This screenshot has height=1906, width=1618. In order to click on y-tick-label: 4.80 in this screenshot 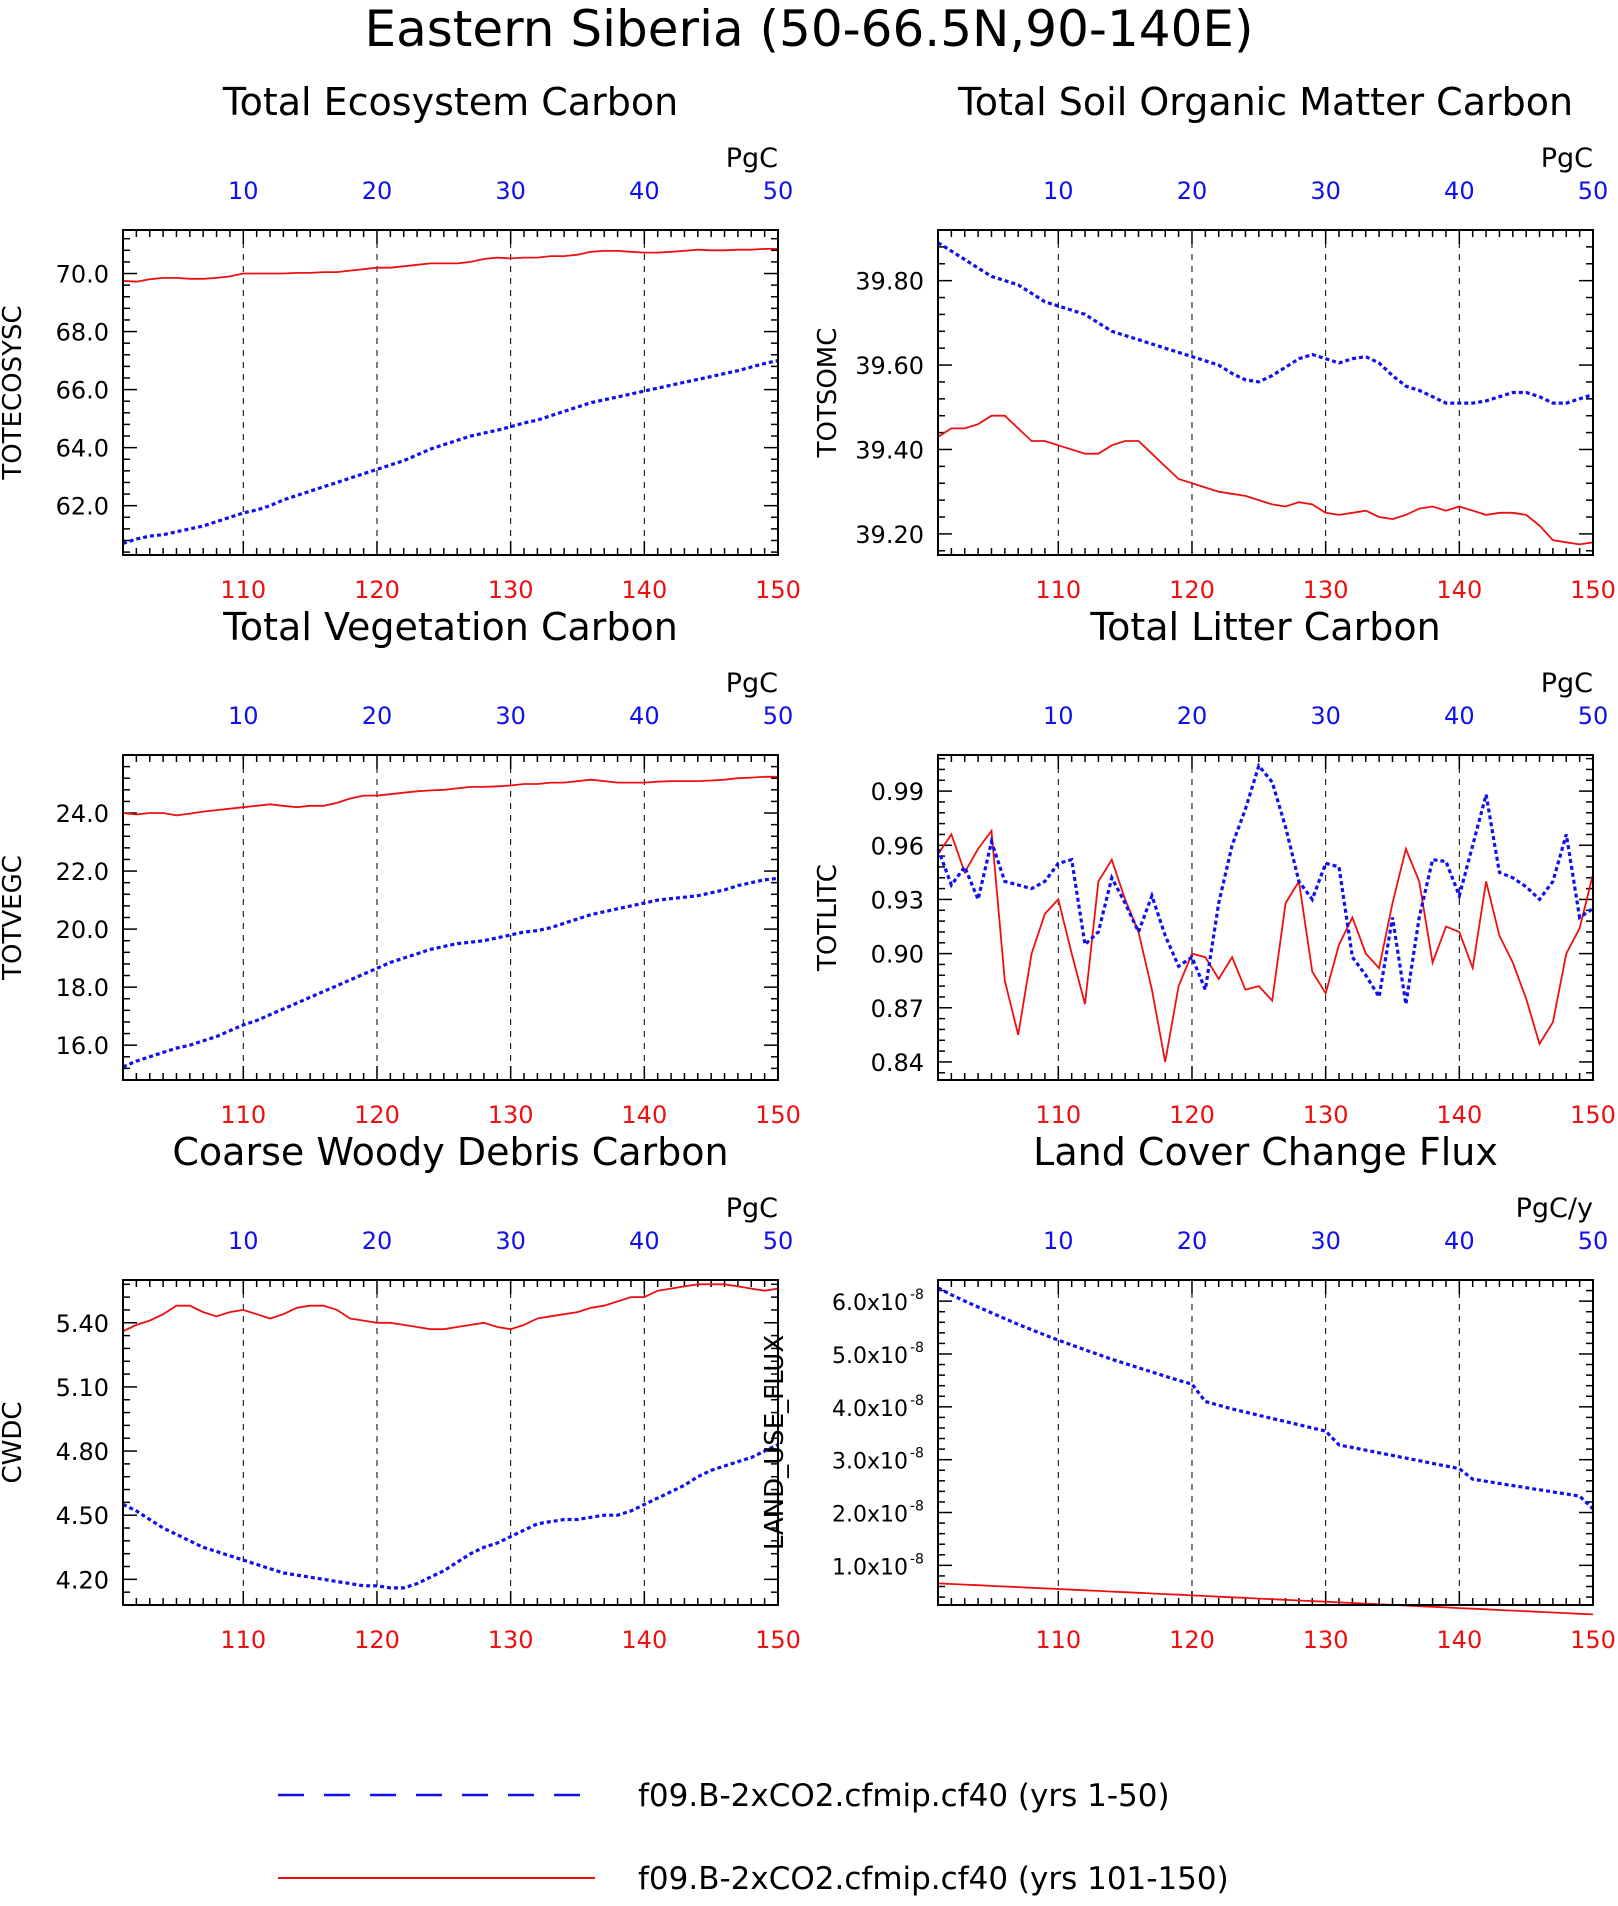, I will do `click(82, 1452)`.